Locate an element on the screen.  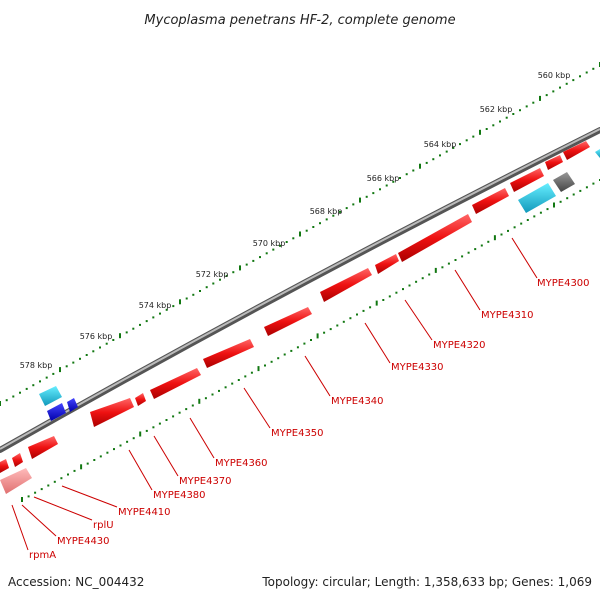
ruler-label: 568 kbp is located at coordinates (326, 211).